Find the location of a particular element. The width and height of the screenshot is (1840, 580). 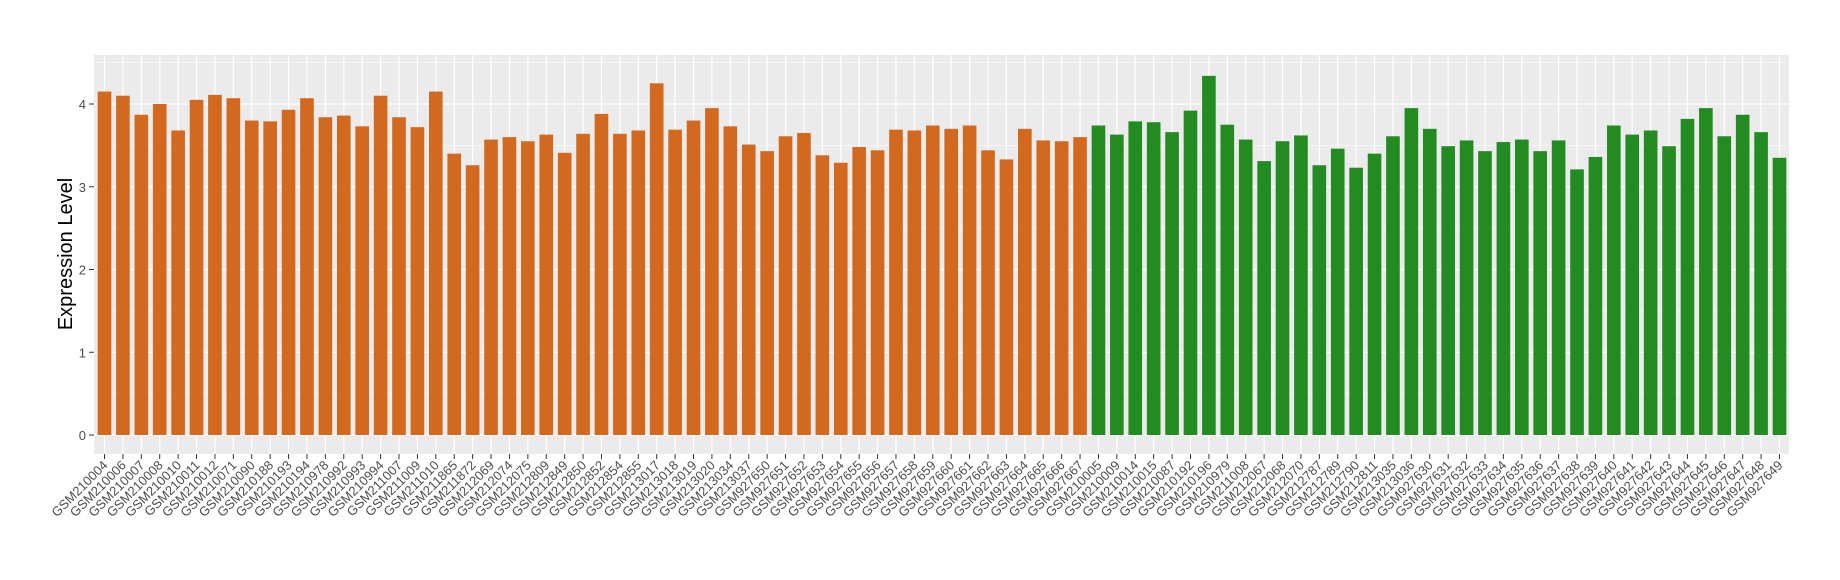

bar-GSM927650 is located at coordinates (767, 293).